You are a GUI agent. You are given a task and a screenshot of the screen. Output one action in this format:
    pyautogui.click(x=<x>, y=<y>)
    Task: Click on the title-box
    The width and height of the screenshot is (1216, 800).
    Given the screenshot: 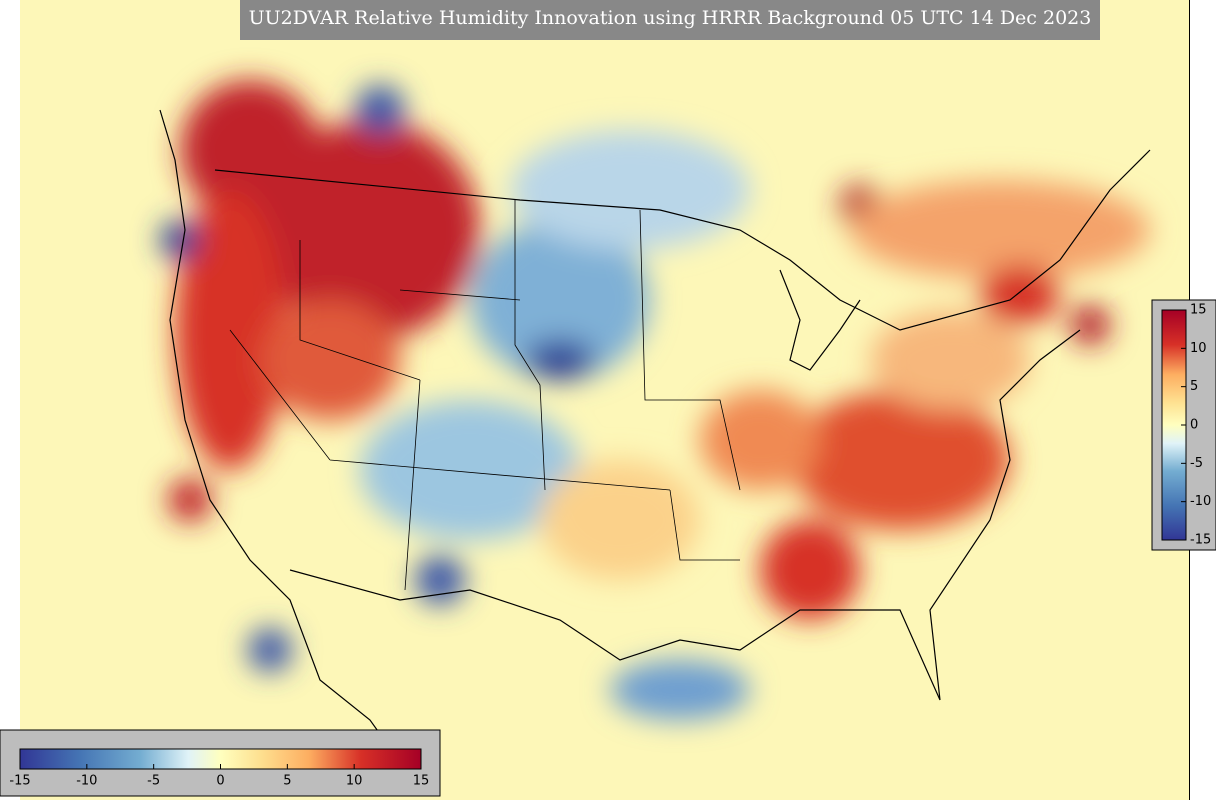 What is the action you would take?
    pyautogui.click(x=670, y=20)
    